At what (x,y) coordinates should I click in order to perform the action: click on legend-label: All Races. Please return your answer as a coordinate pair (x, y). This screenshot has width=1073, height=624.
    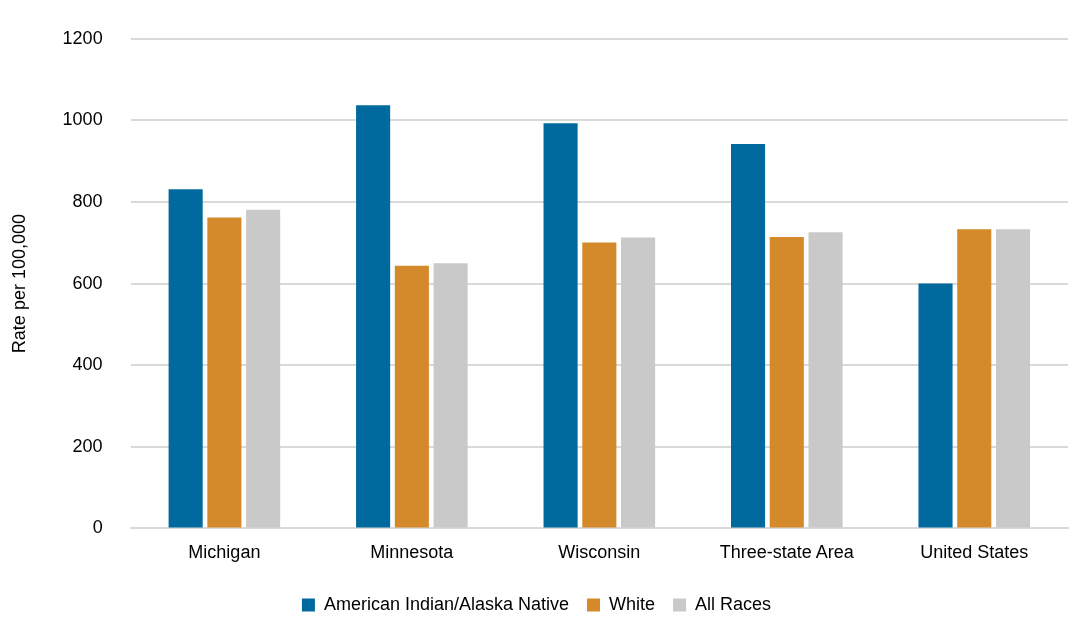
    Looking at the image, I should click on (733, 603).